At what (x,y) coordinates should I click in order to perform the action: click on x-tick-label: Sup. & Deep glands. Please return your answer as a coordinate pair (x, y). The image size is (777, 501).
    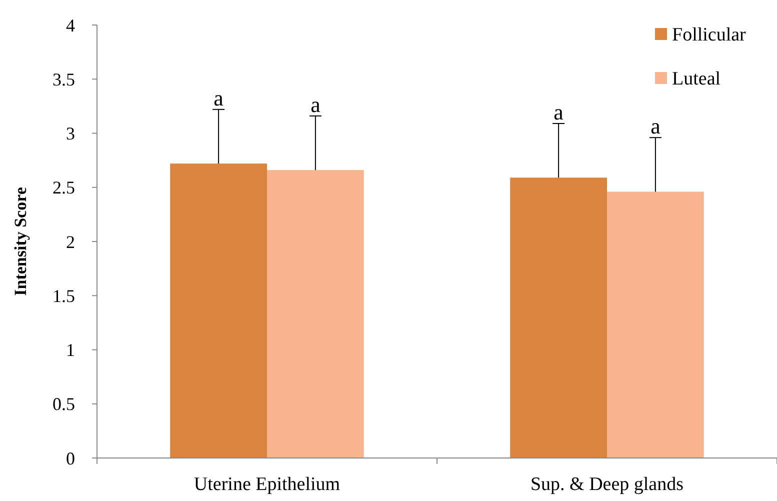
    Looking at the image, I should click on (607, 484).